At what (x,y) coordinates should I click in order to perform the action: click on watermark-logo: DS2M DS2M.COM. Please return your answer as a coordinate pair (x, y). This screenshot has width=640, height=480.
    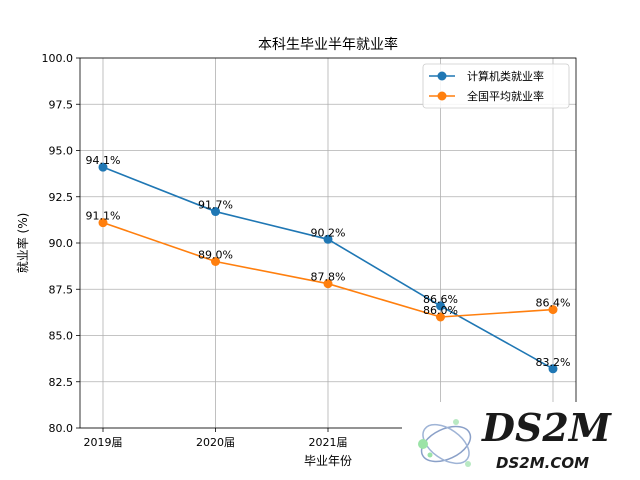
    Looking at the image, I should click on (521, 441).